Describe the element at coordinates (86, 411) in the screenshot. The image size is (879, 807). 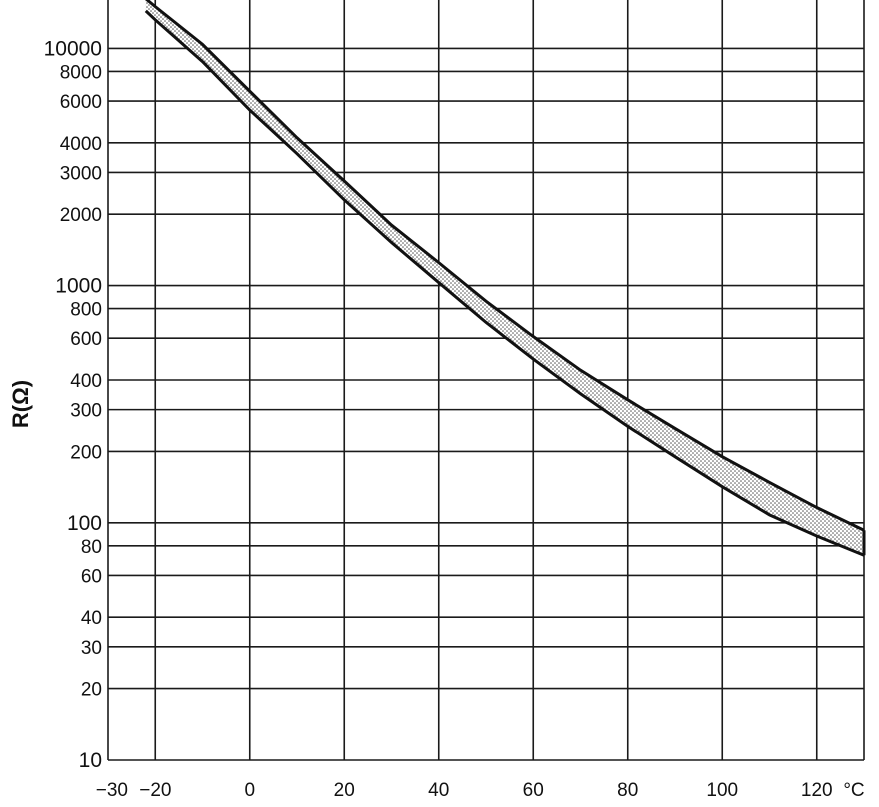
I see `y-tick-label: 300` at that location.